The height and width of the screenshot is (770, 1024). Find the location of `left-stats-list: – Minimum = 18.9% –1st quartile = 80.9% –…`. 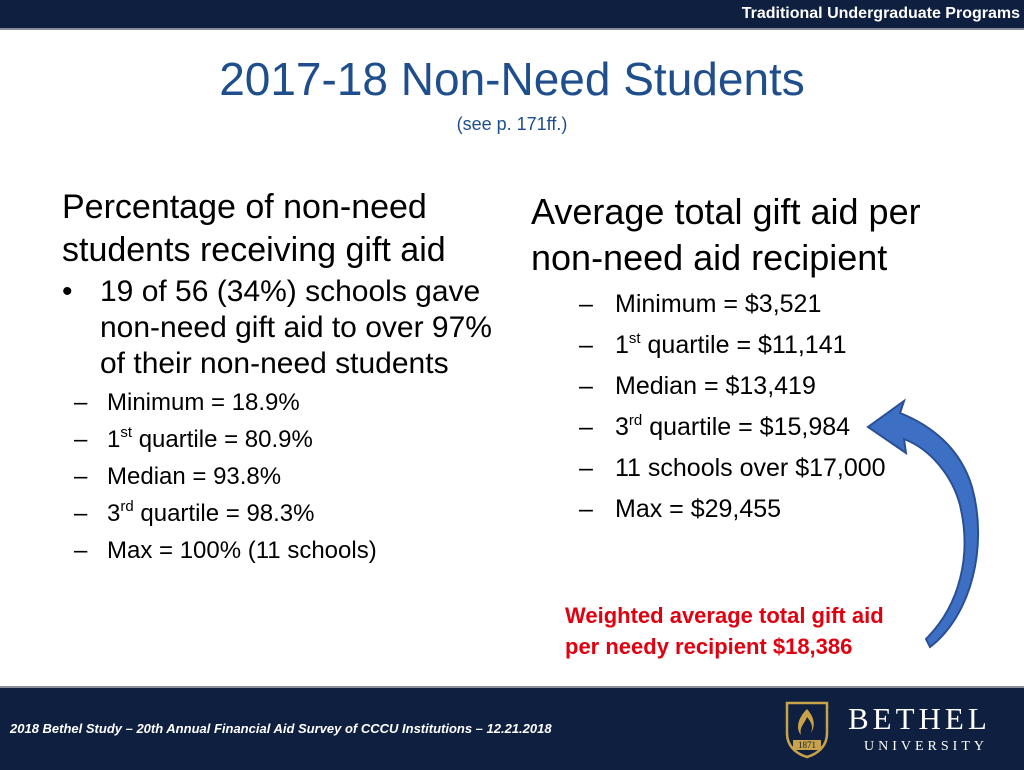

left-stats-list: – Minimum = 18.9% –1st quartile = 80.9% –… is located at coordinates (282, 476).